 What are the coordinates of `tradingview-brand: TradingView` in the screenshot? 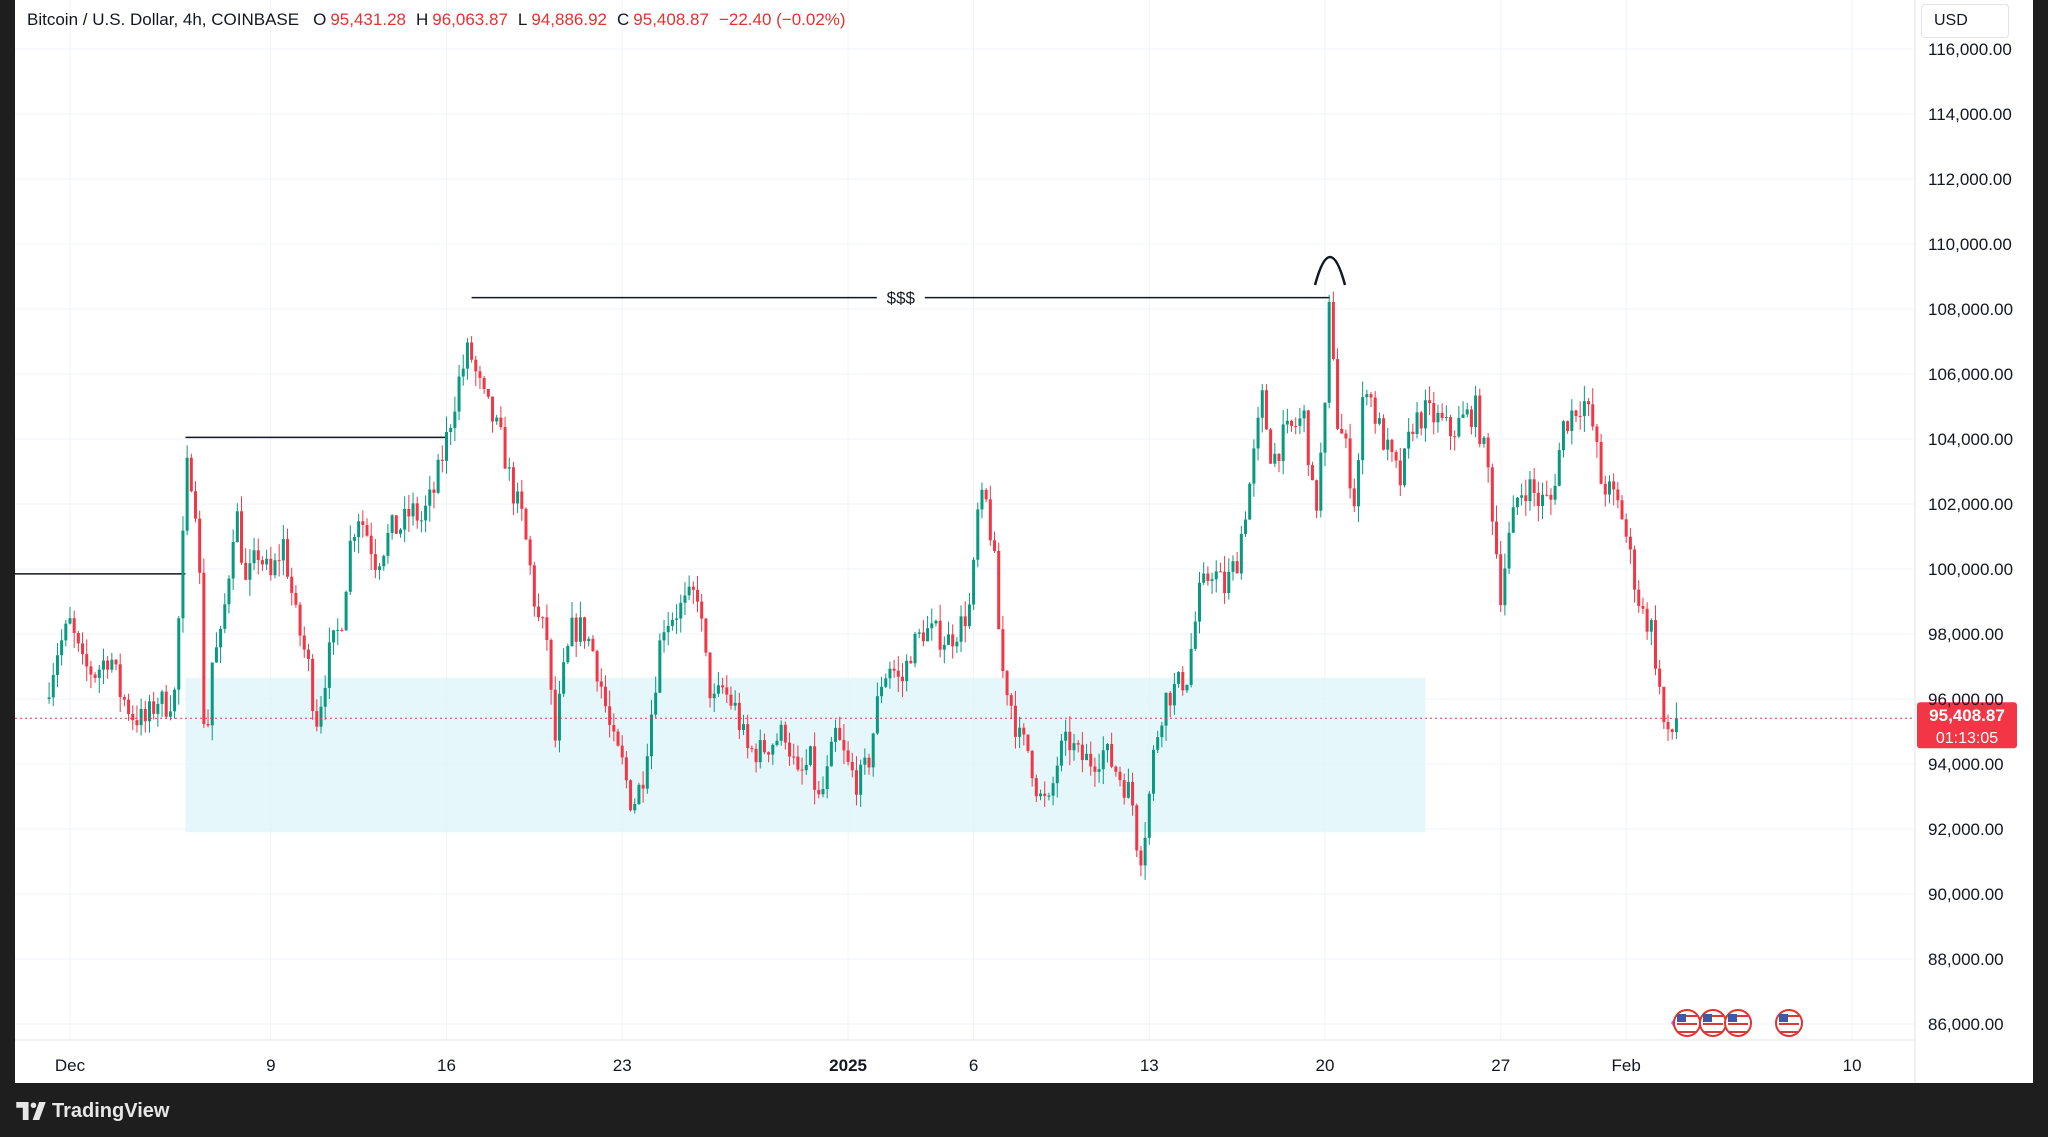 It's located at (92, 1111).